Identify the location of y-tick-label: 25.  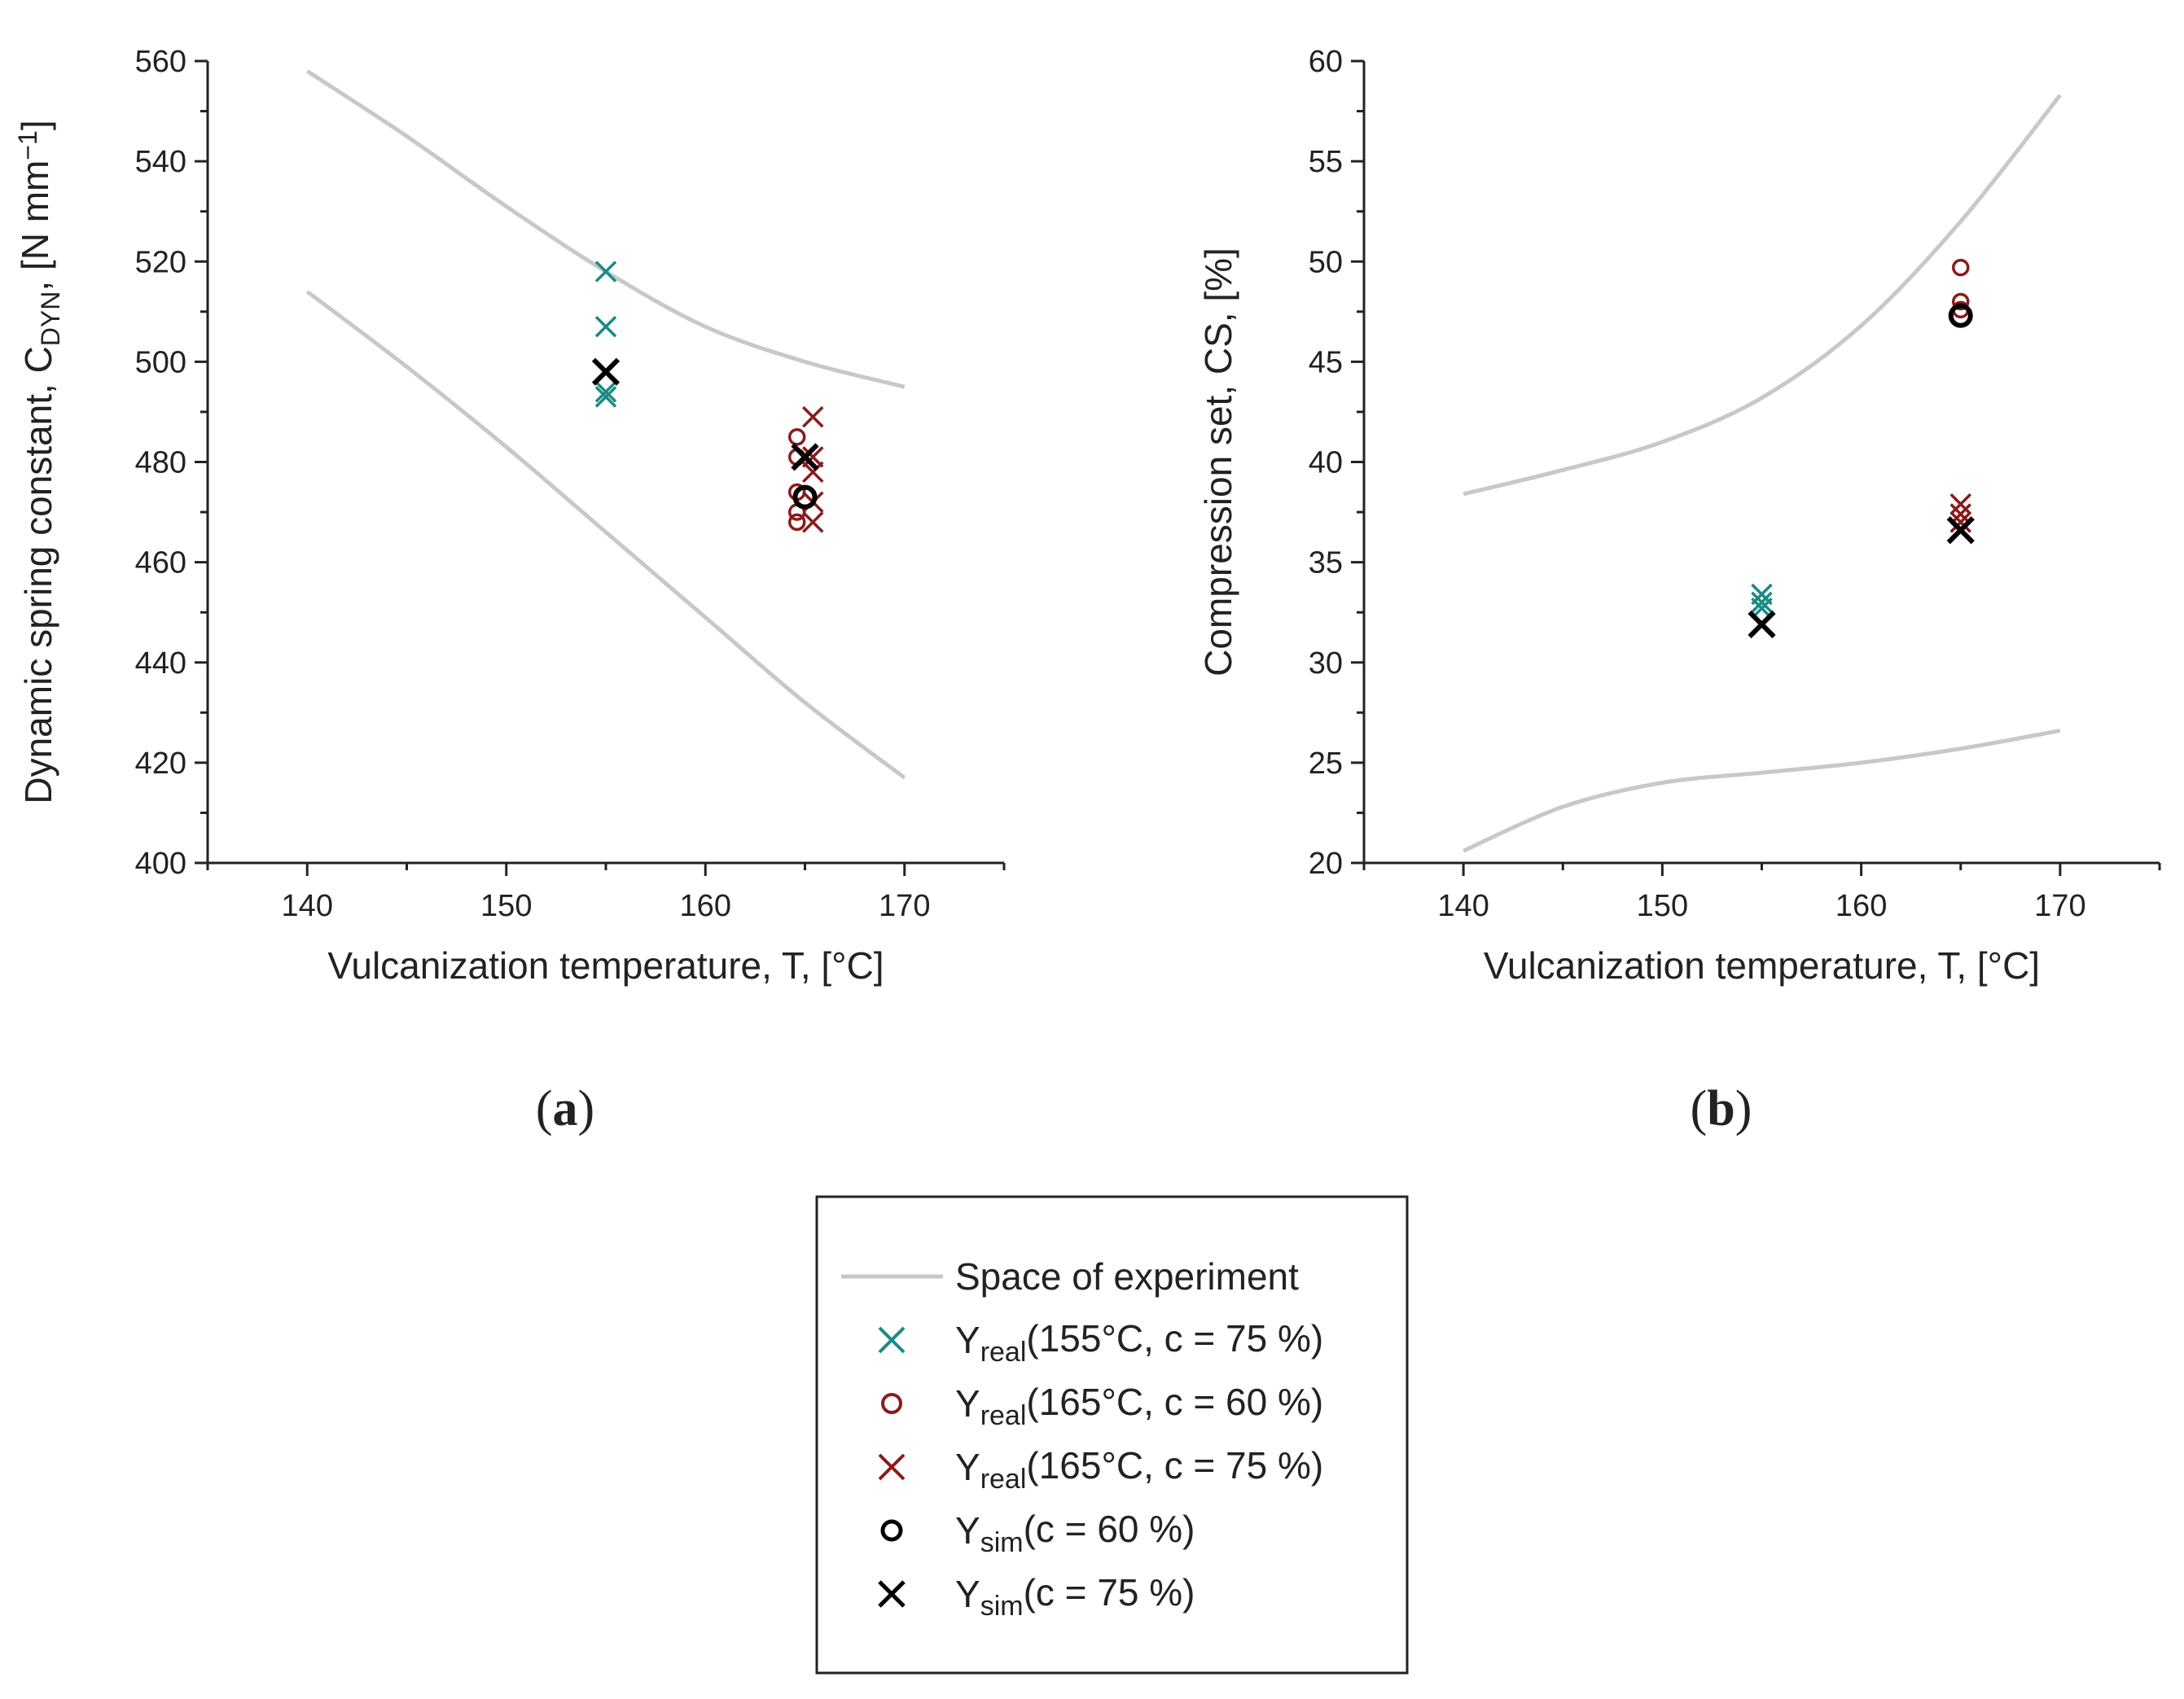
(1326, 764).